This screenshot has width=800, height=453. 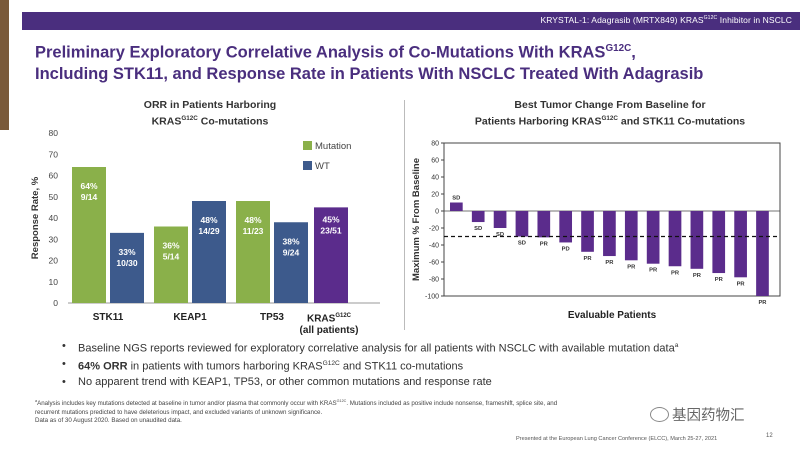 What do you see at coordinates (272, 317) in the screenshot?
I see `x-tick-label: TP53` at bounding box center [272, 317].